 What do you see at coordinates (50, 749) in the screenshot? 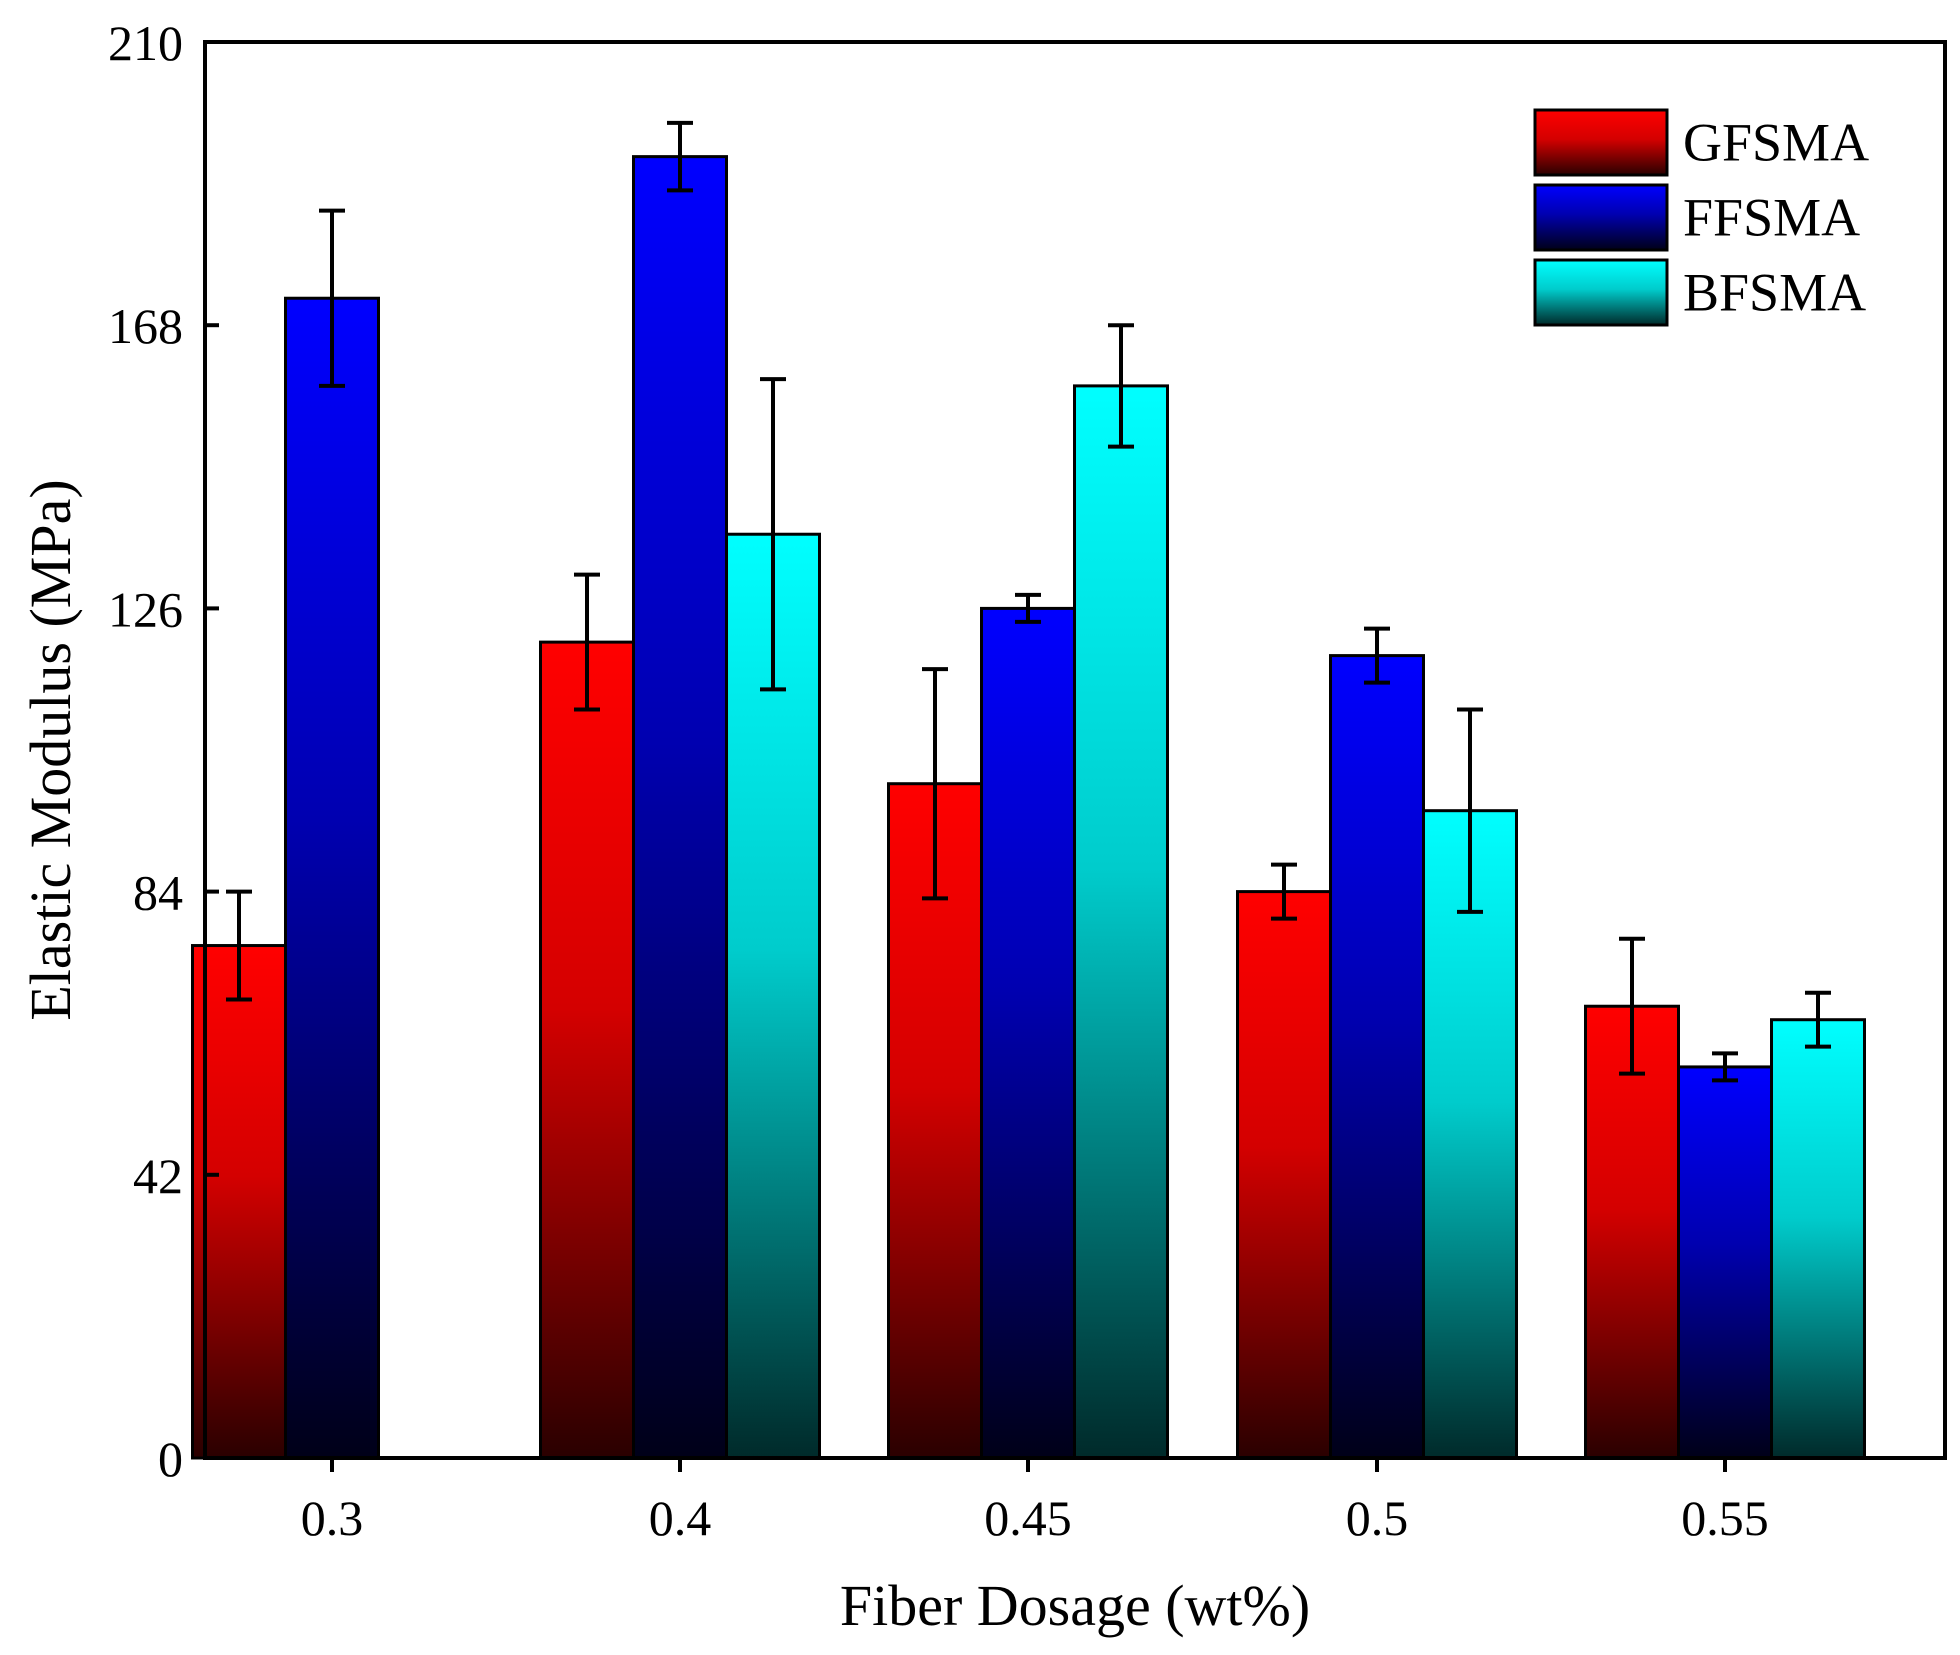
I see `y-axis-label: Elastic Modulus (MPa)` at bounding box center [50, 749].